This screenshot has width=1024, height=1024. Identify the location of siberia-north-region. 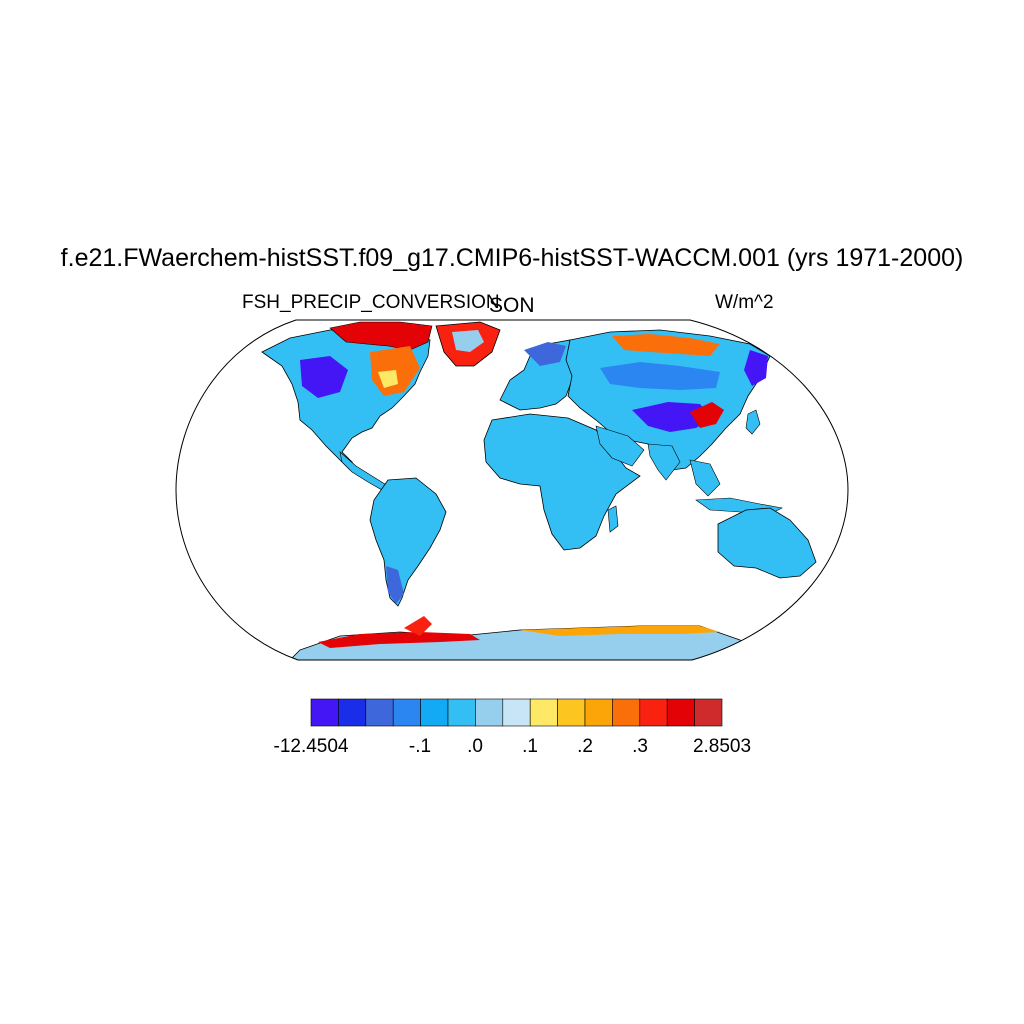
(666, 345).